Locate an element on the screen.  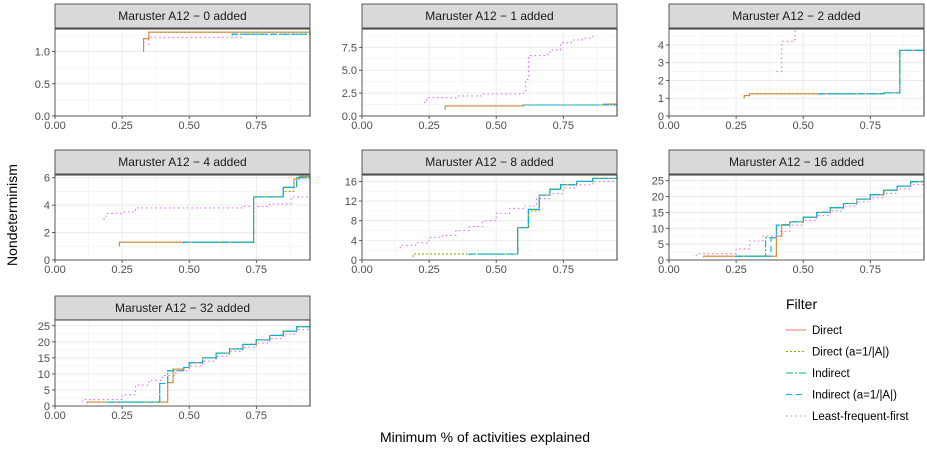
legend-label-direct-a-1-a: Direct (a=1/|A|) is located at coordinates (850, 353).